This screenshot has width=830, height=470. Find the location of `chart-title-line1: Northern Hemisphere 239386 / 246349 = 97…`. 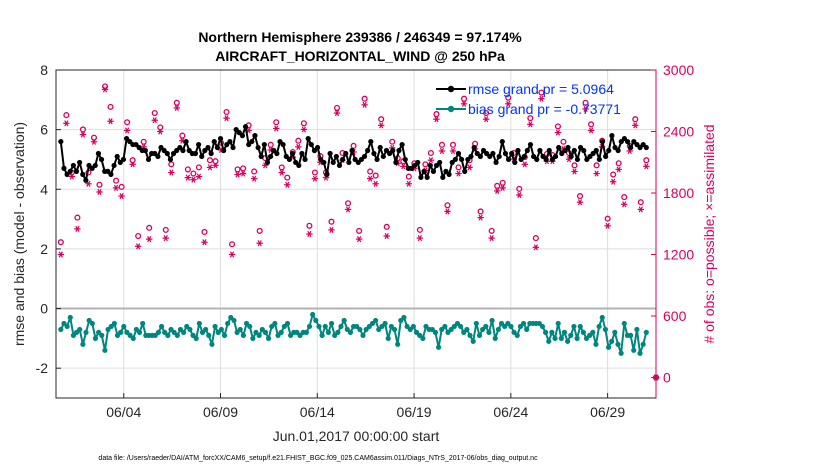

chart-title-line1: Northern Hemisphere 239386 / 246349 = 97… is located at coordinates (360, 37).